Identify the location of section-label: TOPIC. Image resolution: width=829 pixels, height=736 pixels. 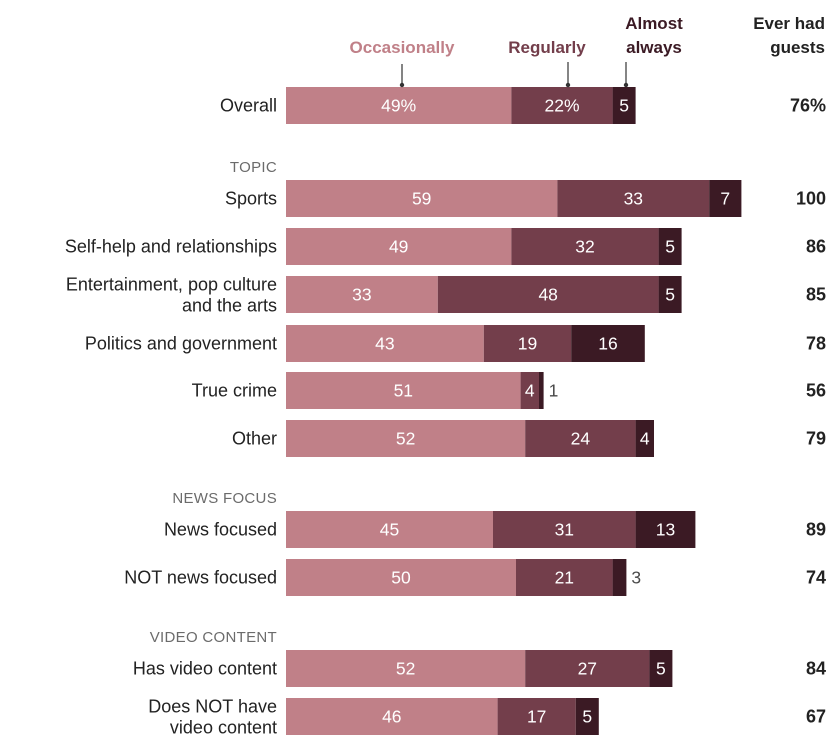
(253, 167).